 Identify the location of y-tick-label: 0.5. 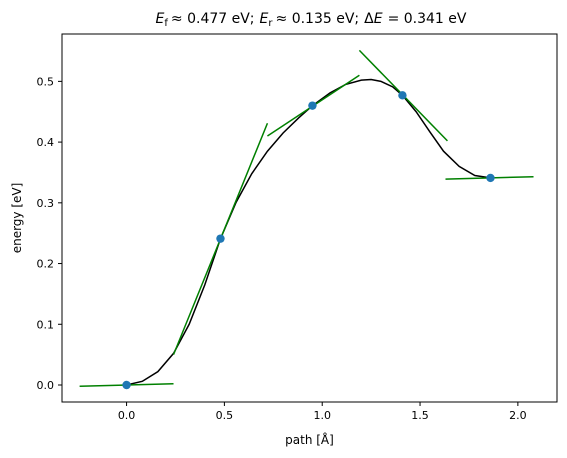
(46, 81).